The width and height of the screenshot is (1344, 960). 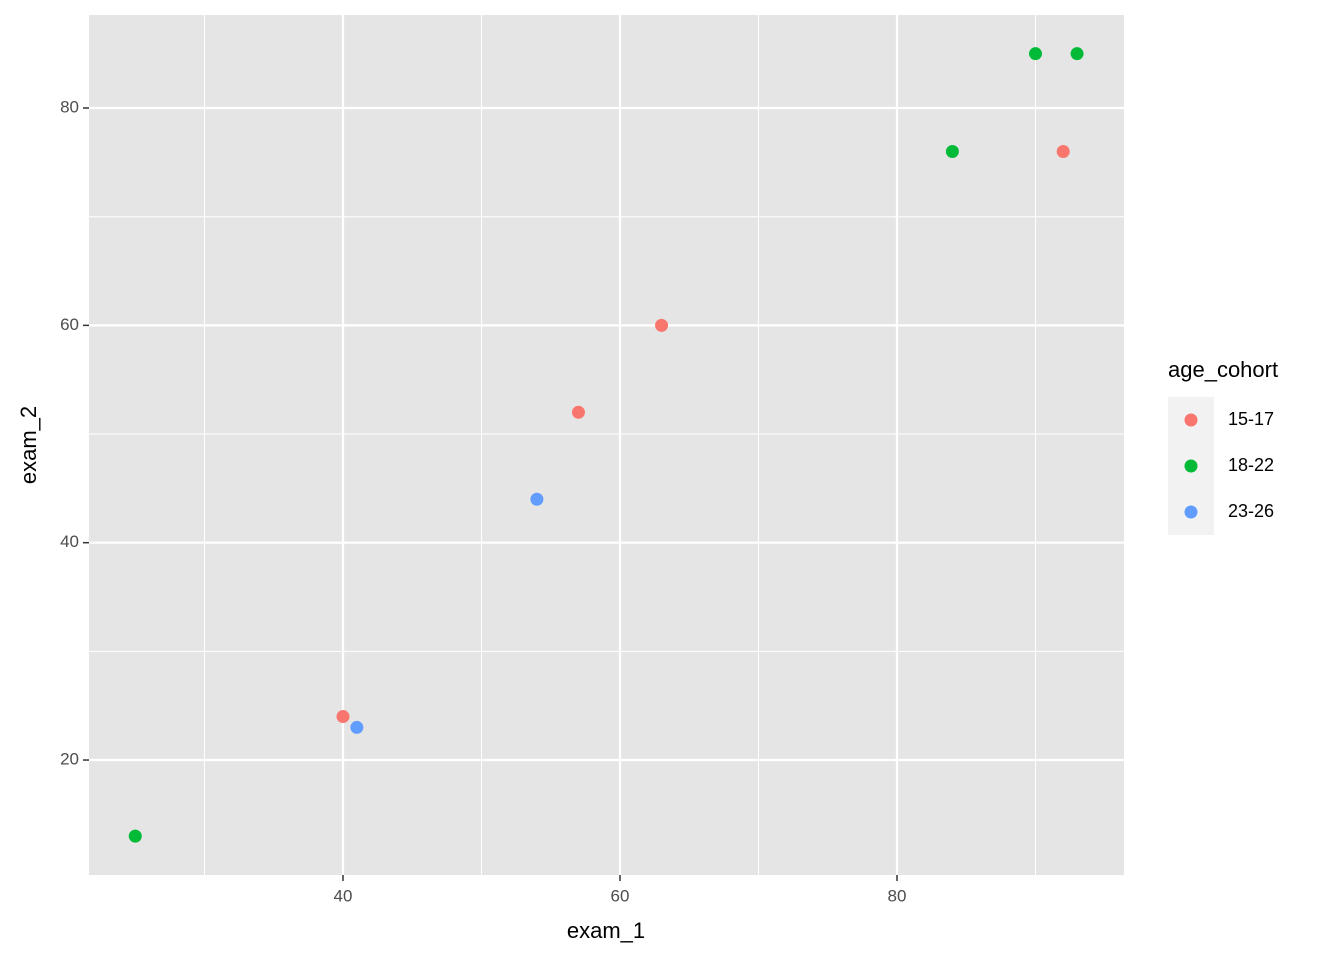 I want to click on y-axis-title: exam_2, so click(x=28, y=445).